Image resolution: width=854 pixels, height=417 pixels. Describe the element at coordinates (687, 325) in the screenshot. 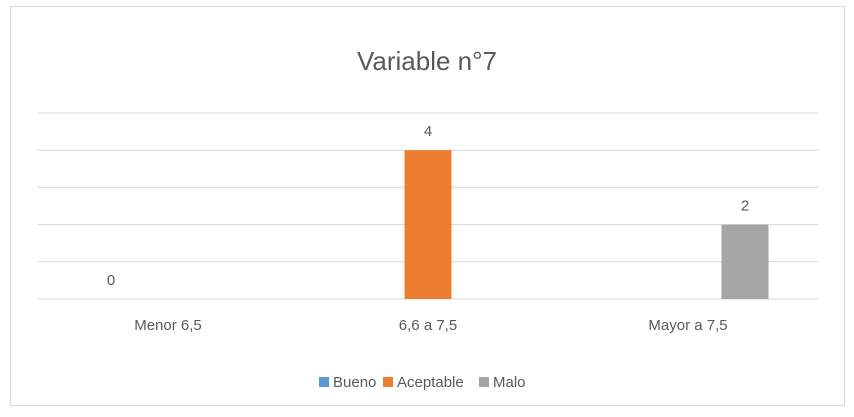

I see `x-tick-label: Mayor a 7,5` at that location.